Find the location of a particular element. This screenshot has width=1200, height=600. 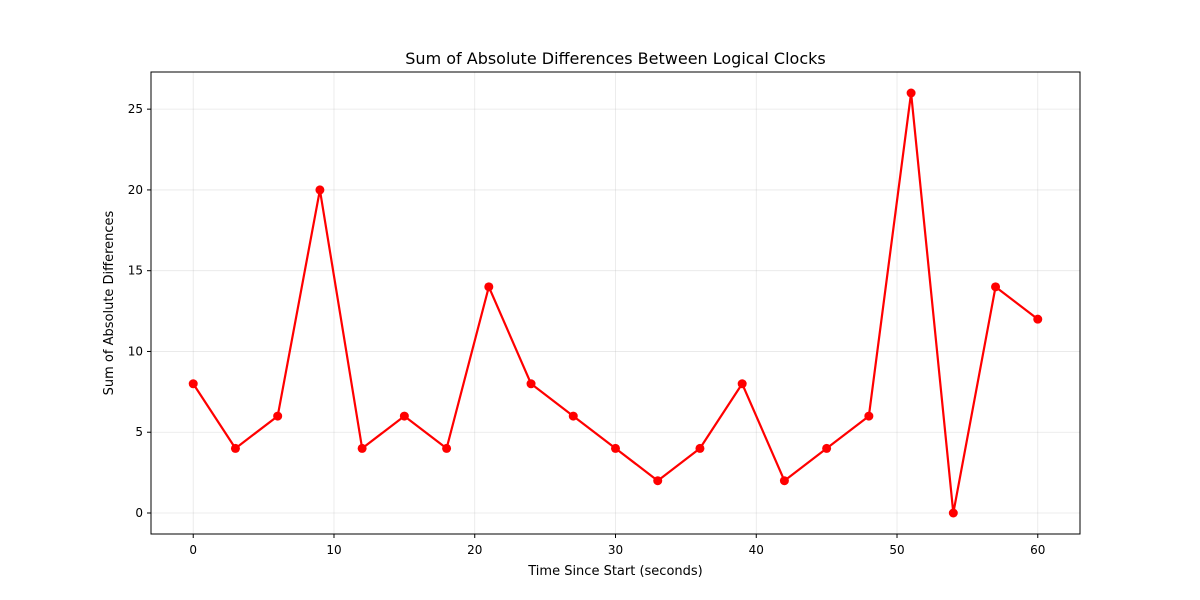

x-tick-label: 10 is located at coordinates (333, 550).